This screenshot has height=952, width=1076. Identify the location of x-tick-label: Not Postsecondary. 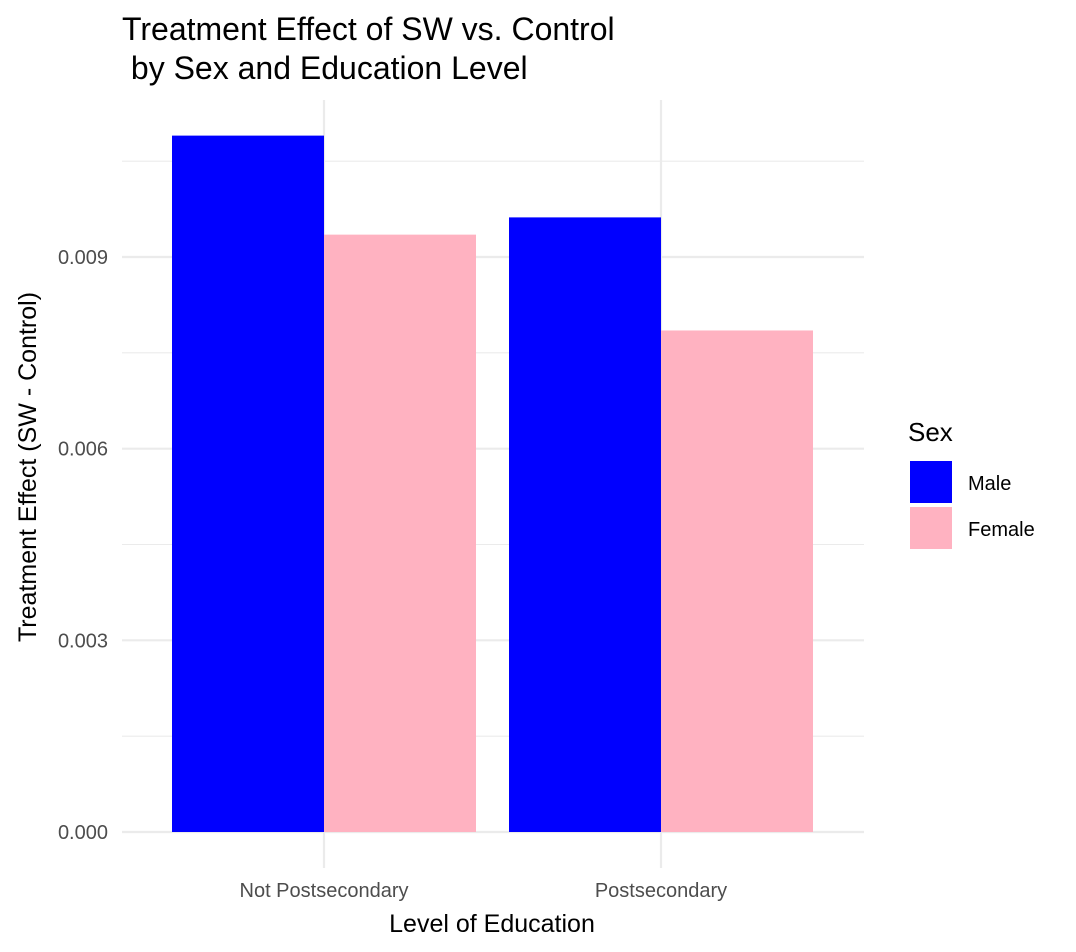
(324, 891).